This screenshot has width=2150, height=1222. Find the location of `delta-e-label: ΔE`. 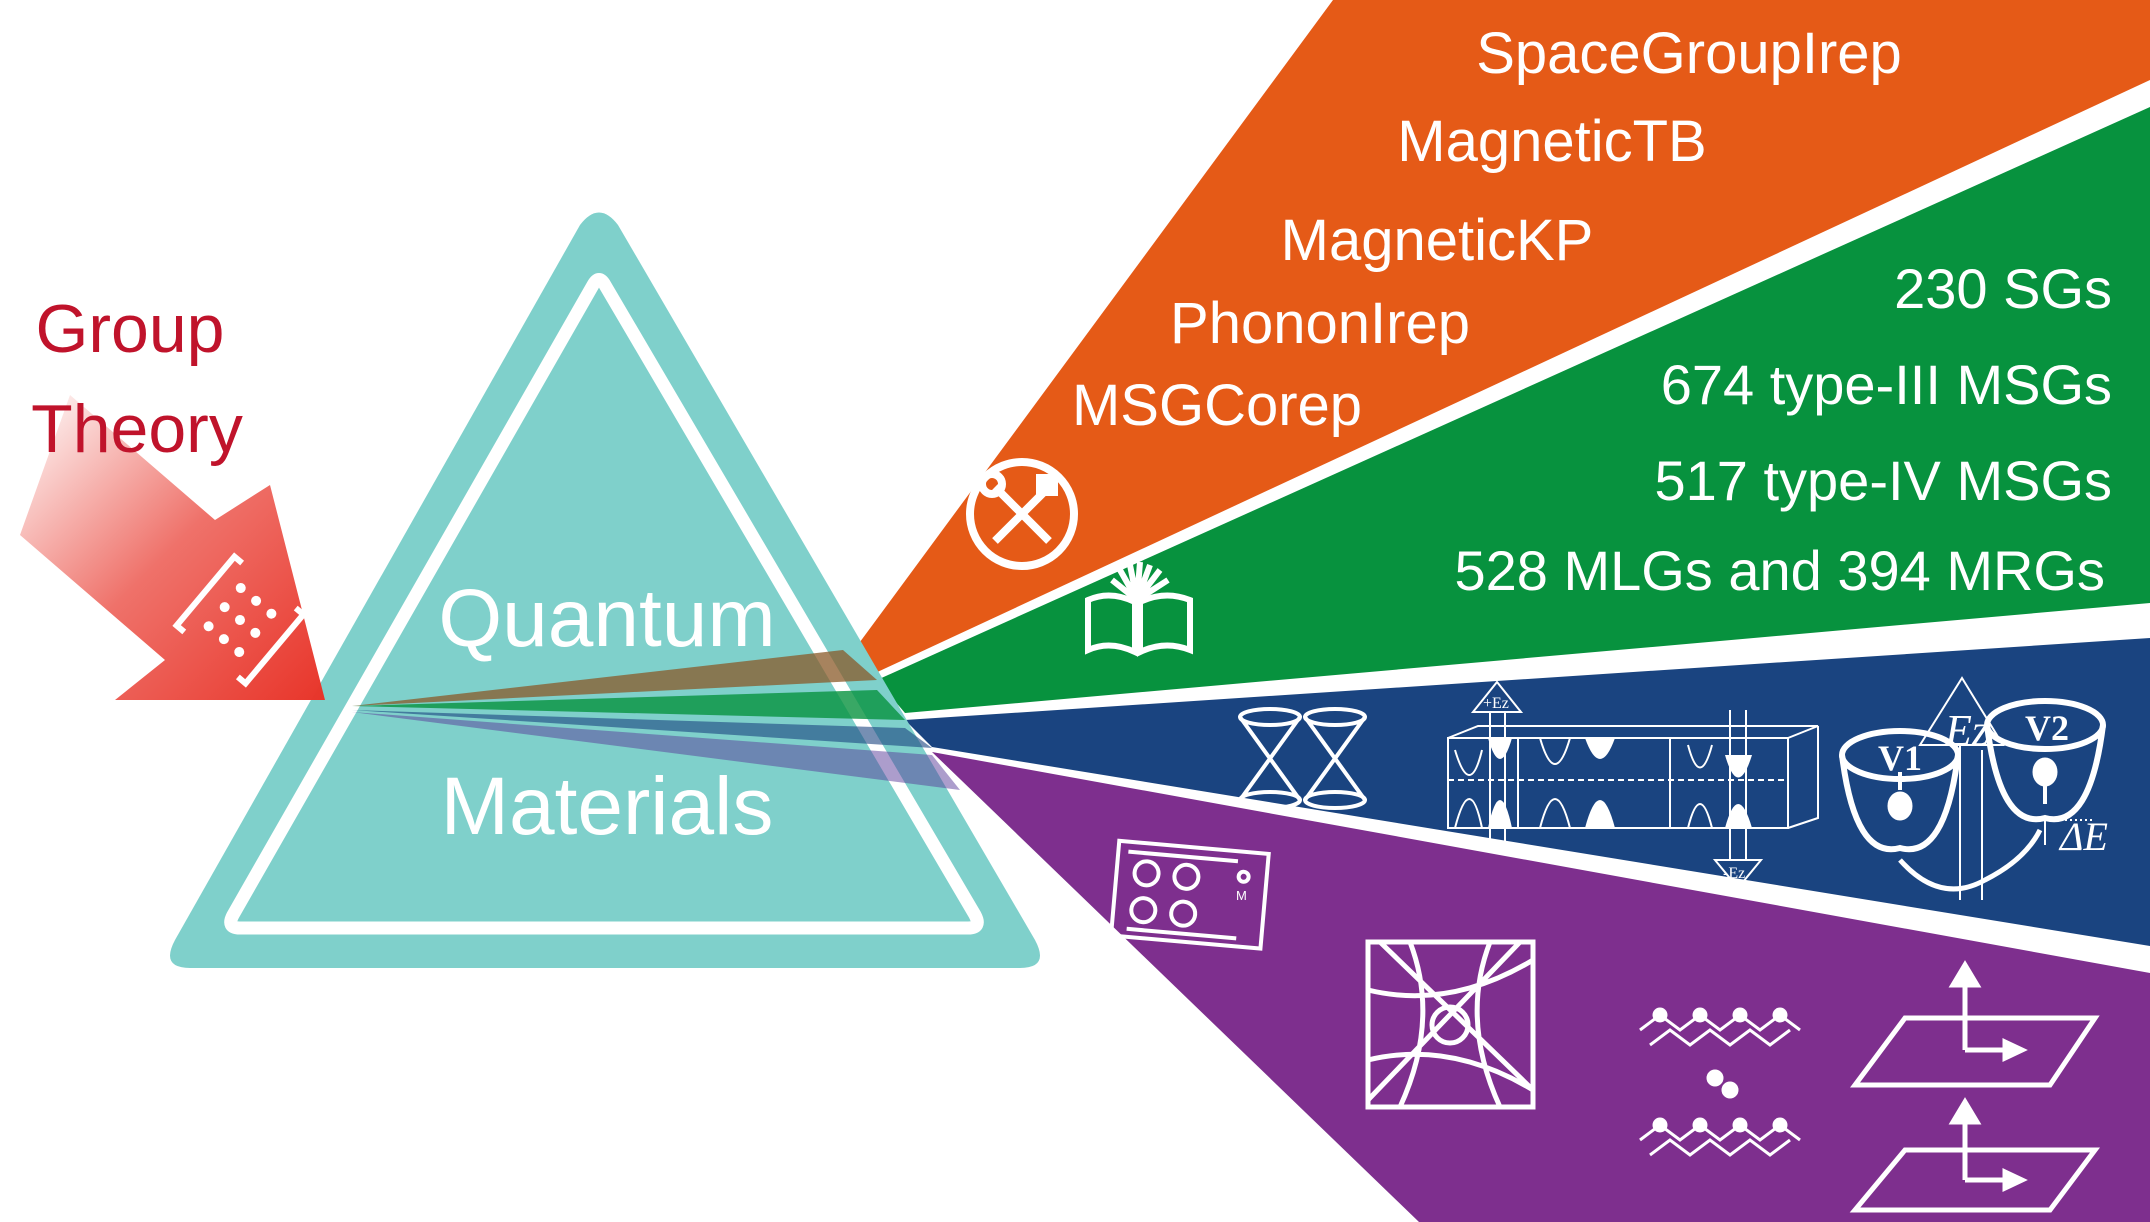

delta-e-label: ΔE is located at coordinates (2083, 836).